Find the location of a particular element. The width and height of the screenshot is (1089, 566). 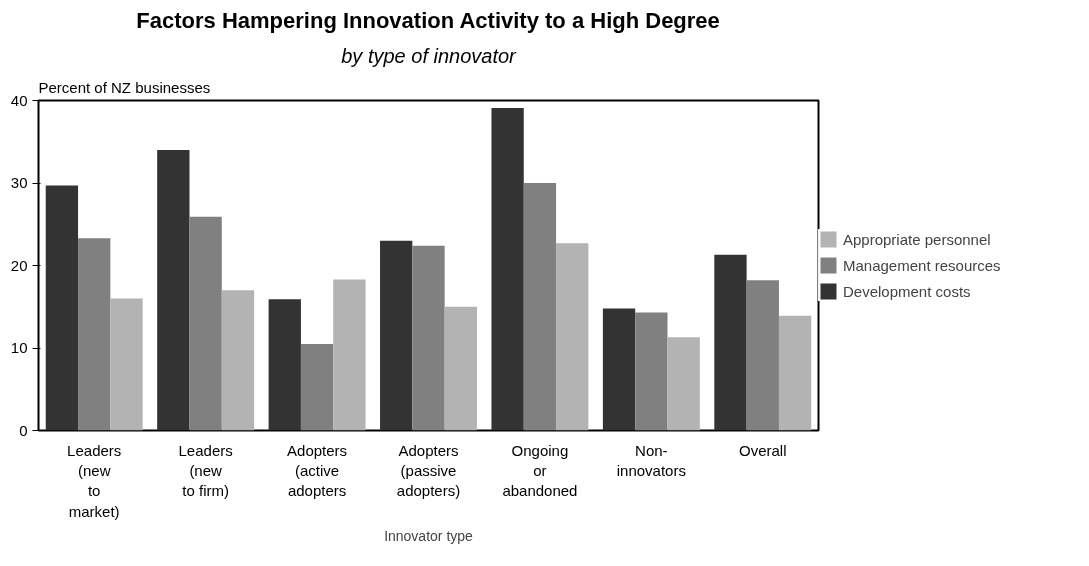

legend-label: Appropriate personnel is located at coordinates (917, 239).